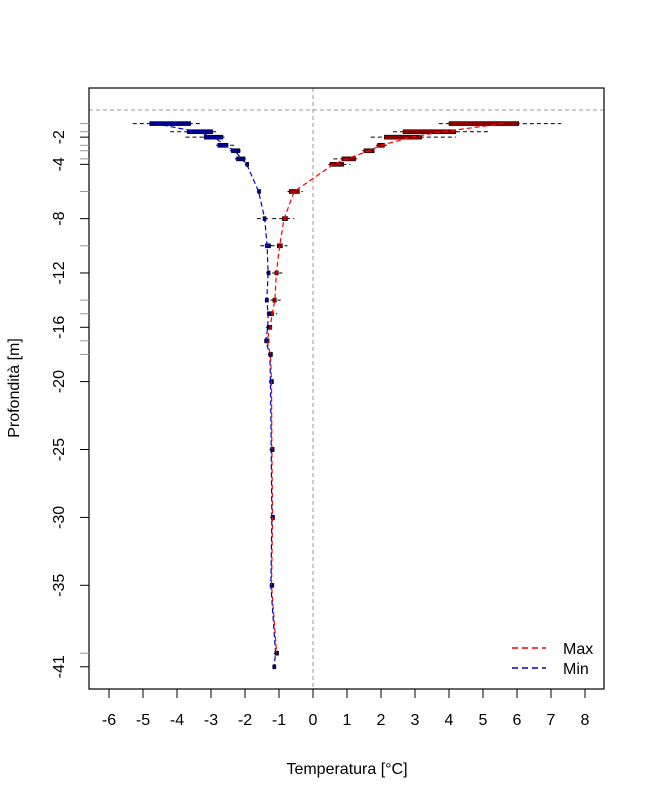 This screenshot has height=805, width=650. Describe the element at coordinates (59, 381) in the screenshot. I see `y-tick-label: -20` at that location.